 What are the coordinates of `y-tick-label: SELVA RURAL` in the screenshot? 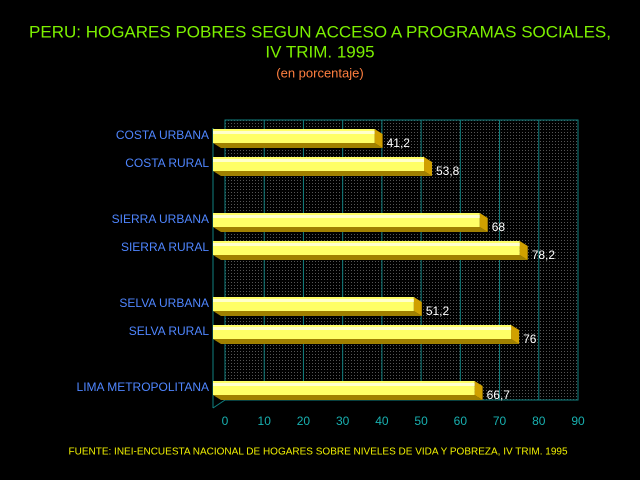 It's located at (169, 331).